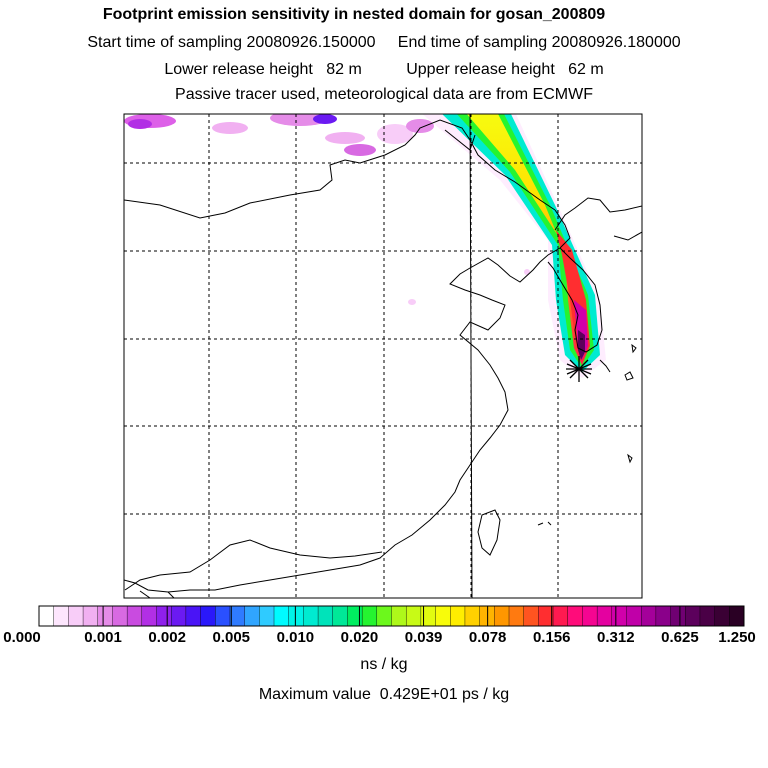 This screenshot has width=768, height=768. Describe the element at coordinates (295, 637) in the screenshot. I see `colorbar-tick-label: 0.010` at that location.